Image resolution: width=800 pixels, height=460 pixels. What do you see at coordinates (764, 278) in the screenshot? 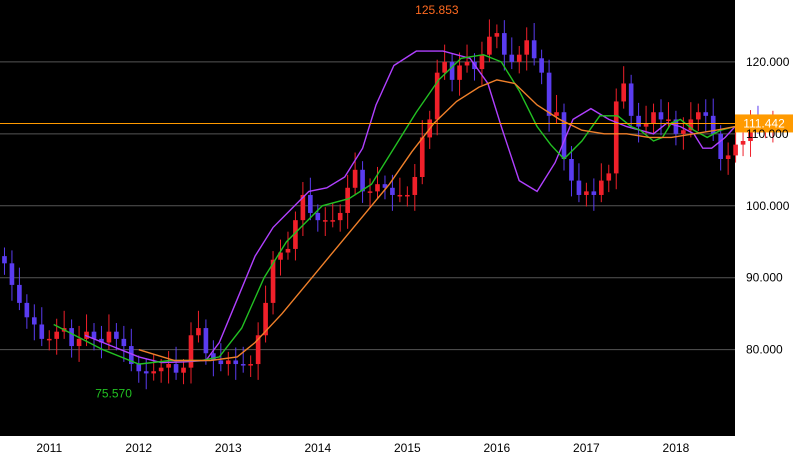
I see `y-tick-label: 90.000` at bounding box center [764, 278].